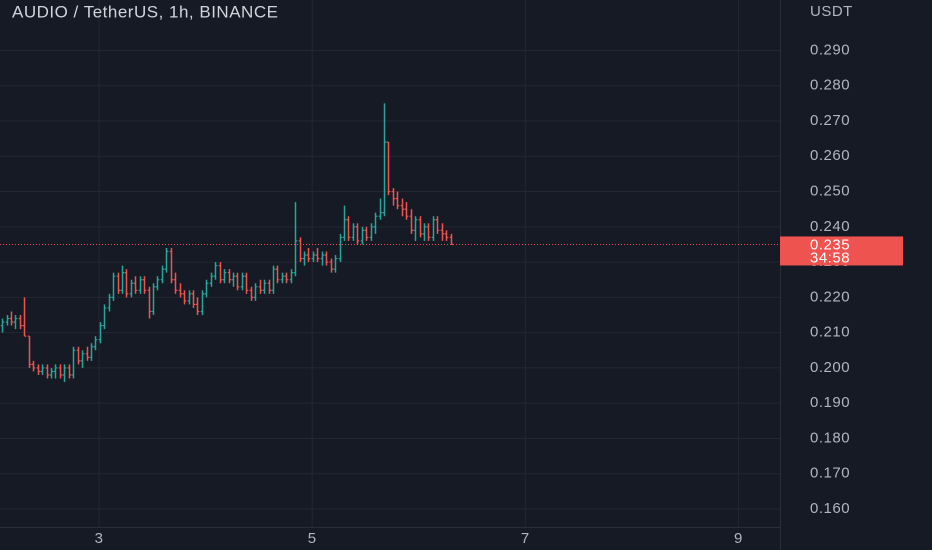  I want to click on y-tick-label: 0.290, so click(830, 49).